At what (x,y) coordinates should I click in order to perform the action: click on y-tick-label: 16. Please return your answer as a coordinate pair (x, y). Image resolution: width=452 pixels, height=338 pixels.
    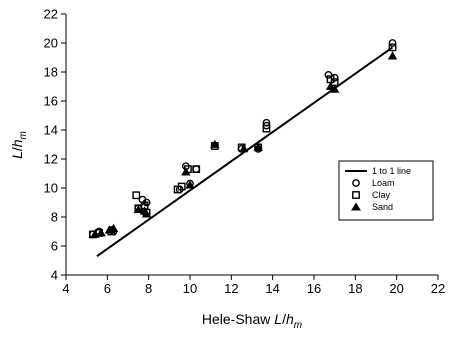
    Looking at the image, I should click on (51, 101).